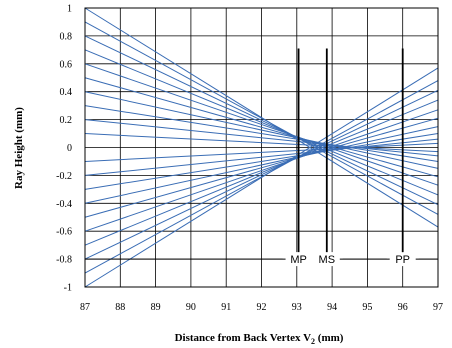  Describe the element at coordinates (85, 307) in the screenshot. I see `x-tick-label-87: 87` at that location.